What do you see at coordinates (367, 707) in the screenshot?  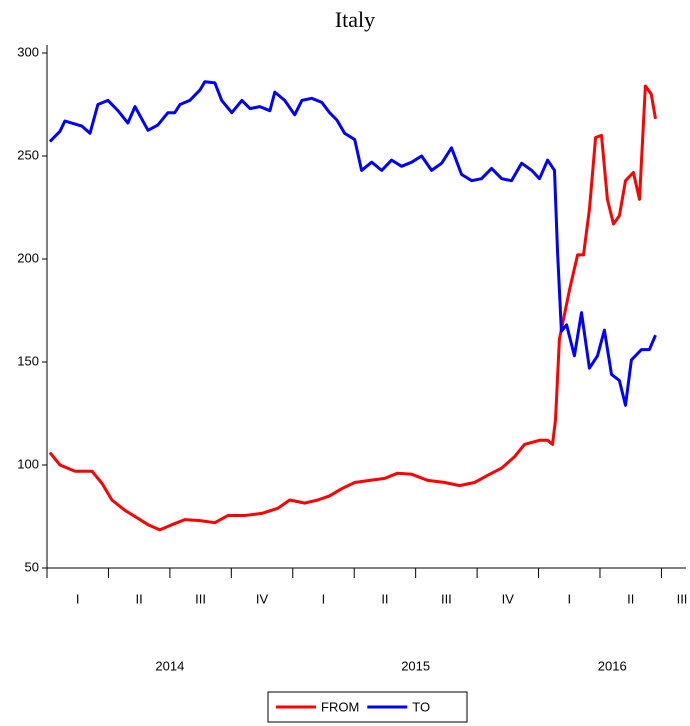 I see `legend: FROM TO` at bounding box center [367, 707].